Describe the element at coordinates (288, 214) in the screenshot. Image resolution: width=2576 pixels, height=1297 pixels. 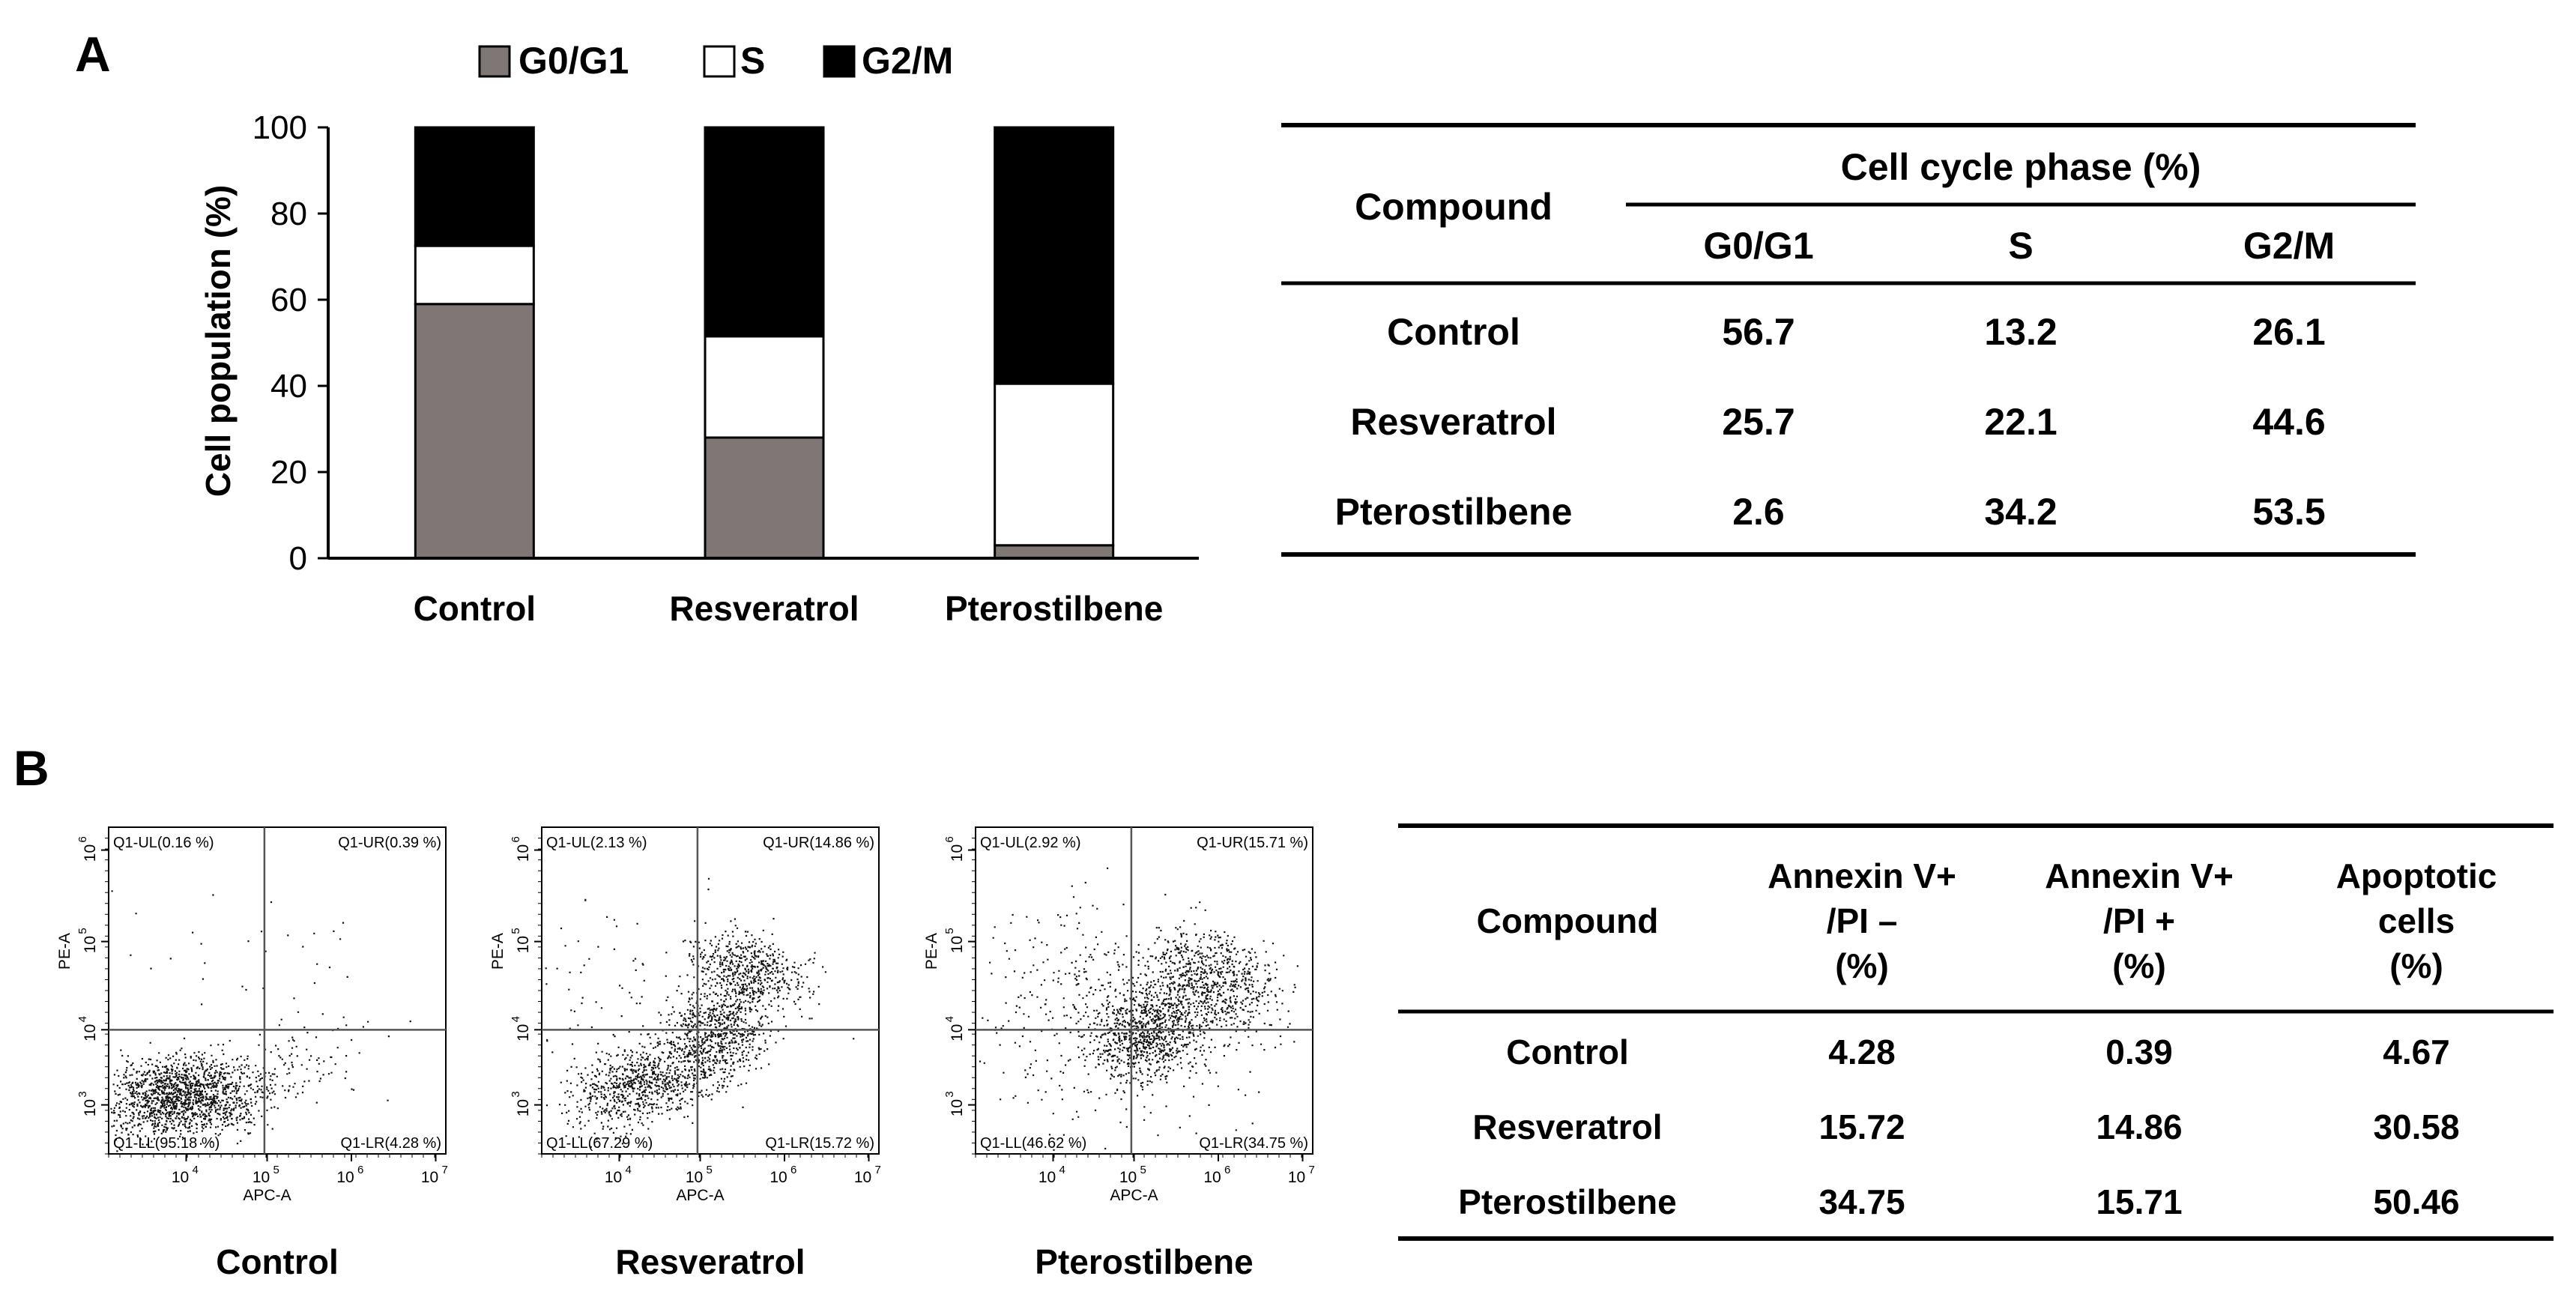
I see `y-tick-label: 80` at that location.